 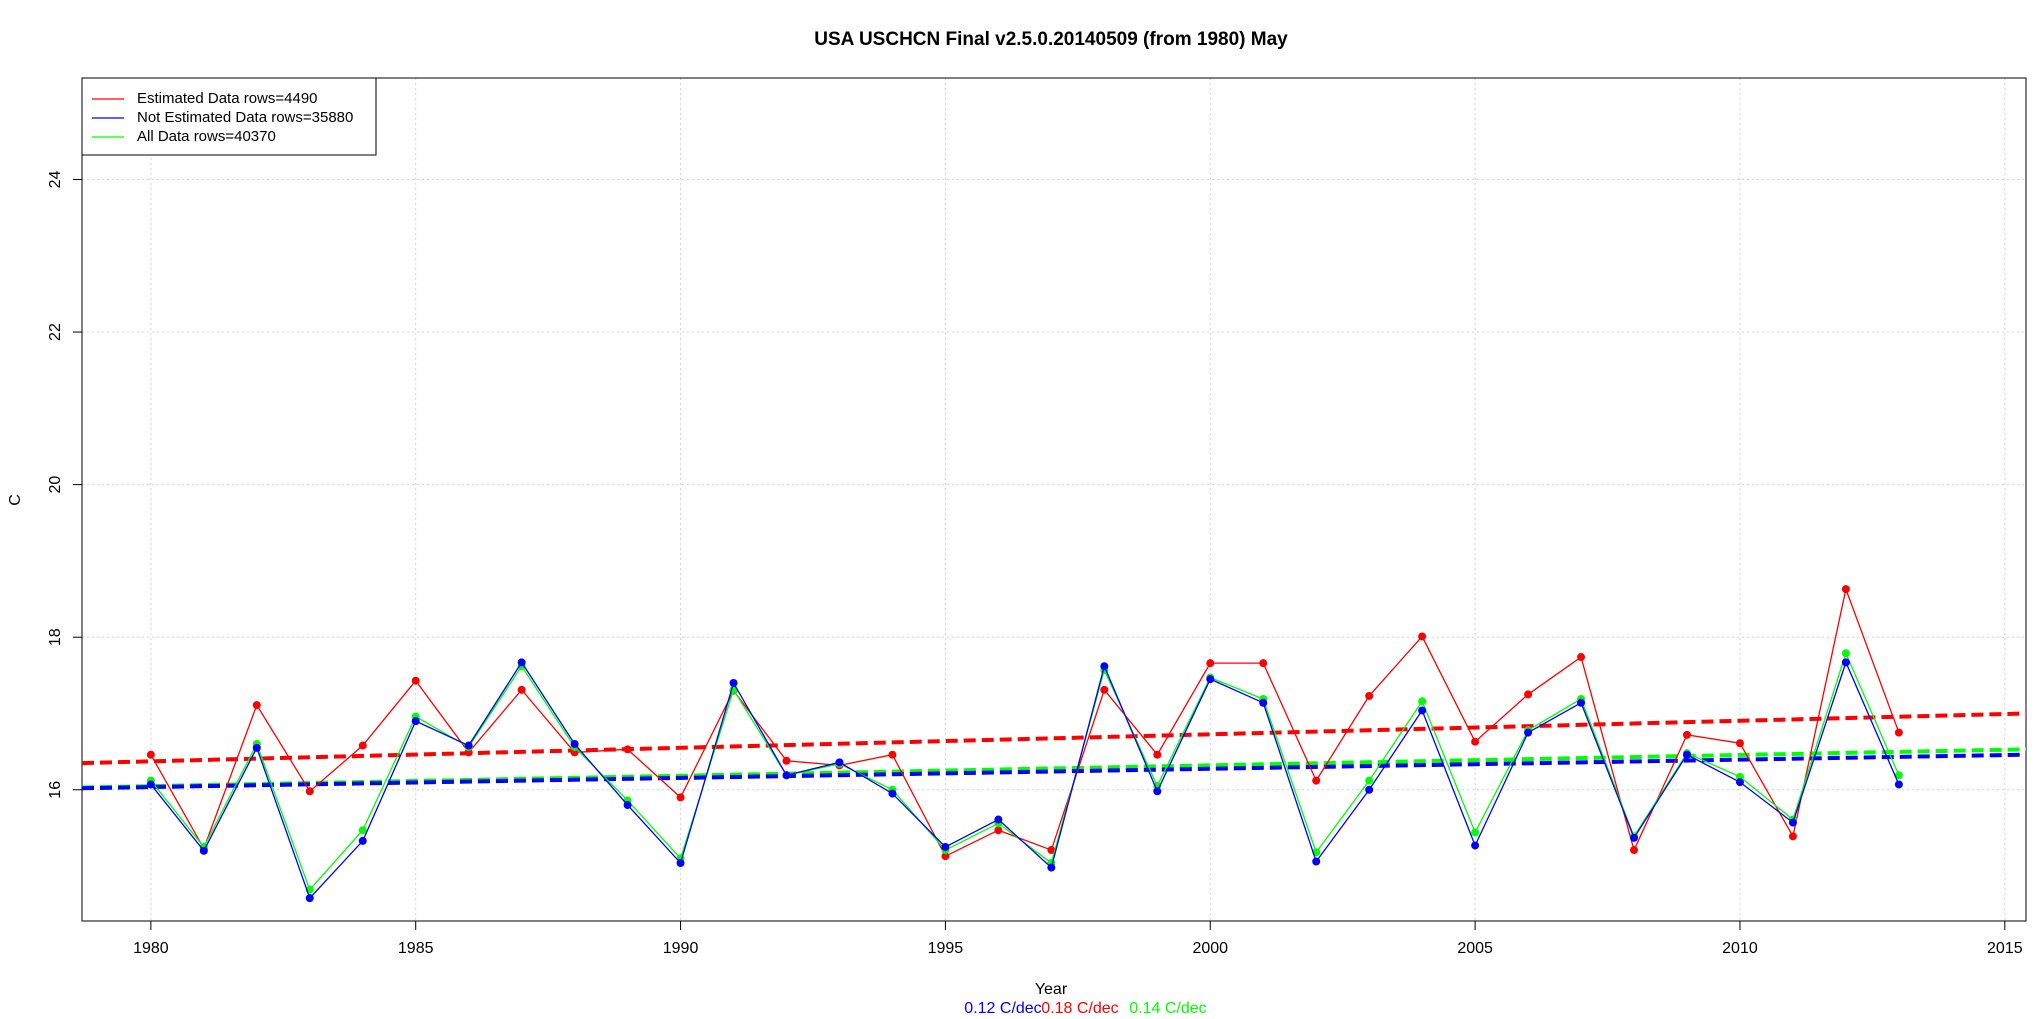 What do you see at coordinates (55, 179) in the screenshot?
I see `y-tick-label: 24` at bounding box center [55, 179].